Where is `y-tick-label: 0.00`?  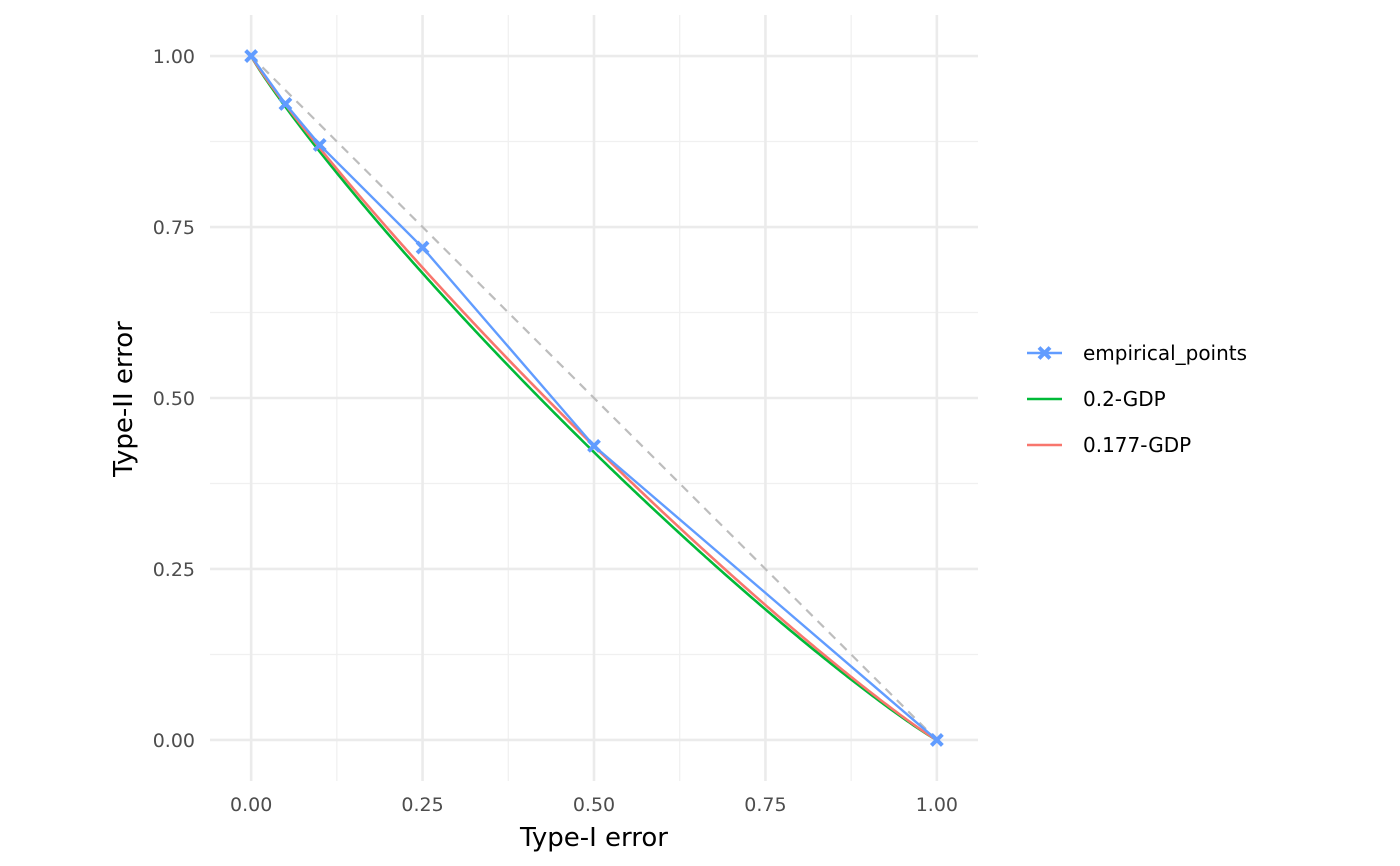
y-tick-label: 0.00 is located at coordinates (174, 741).